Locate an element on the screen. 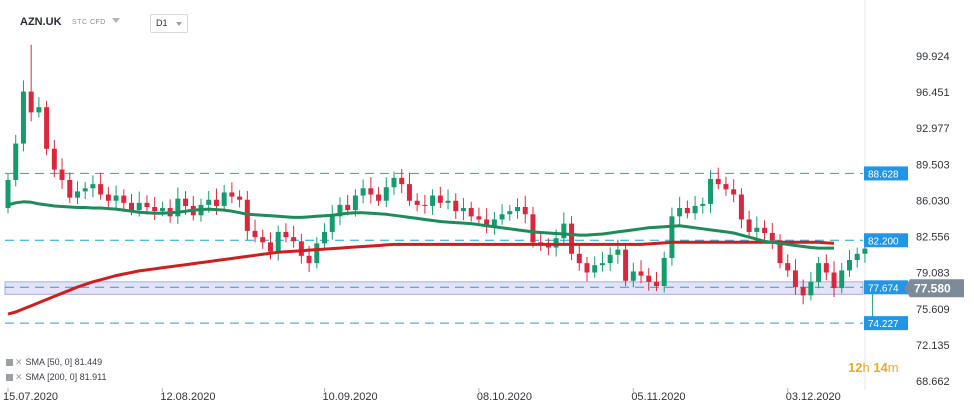 The image size is (974, 411). legend-sma200: ✕ SMA [200, 0] 81.911 is located at coordinates (56, 377).